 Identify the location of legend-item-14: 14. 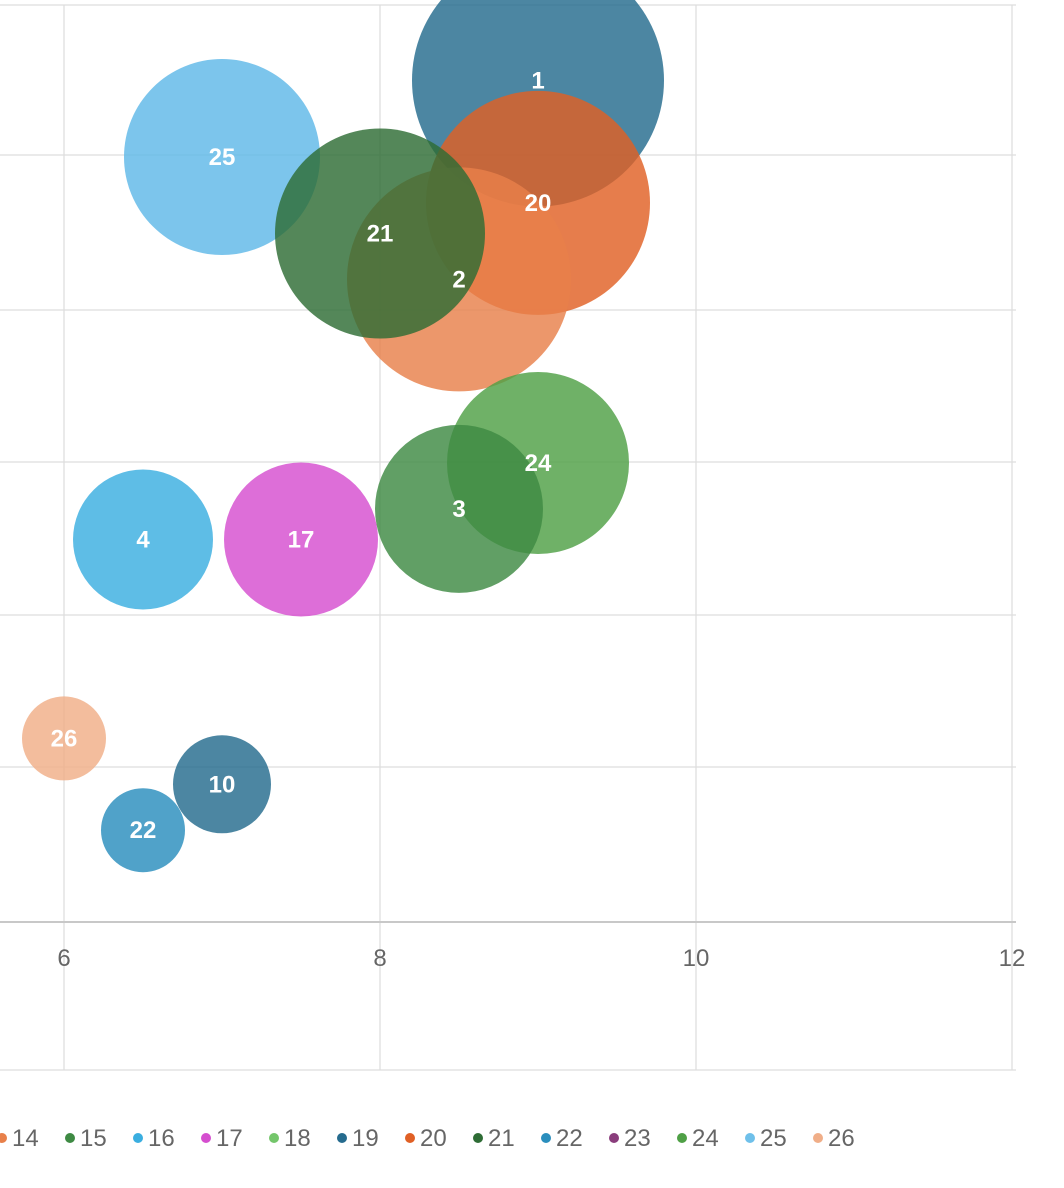
(25, 1138).